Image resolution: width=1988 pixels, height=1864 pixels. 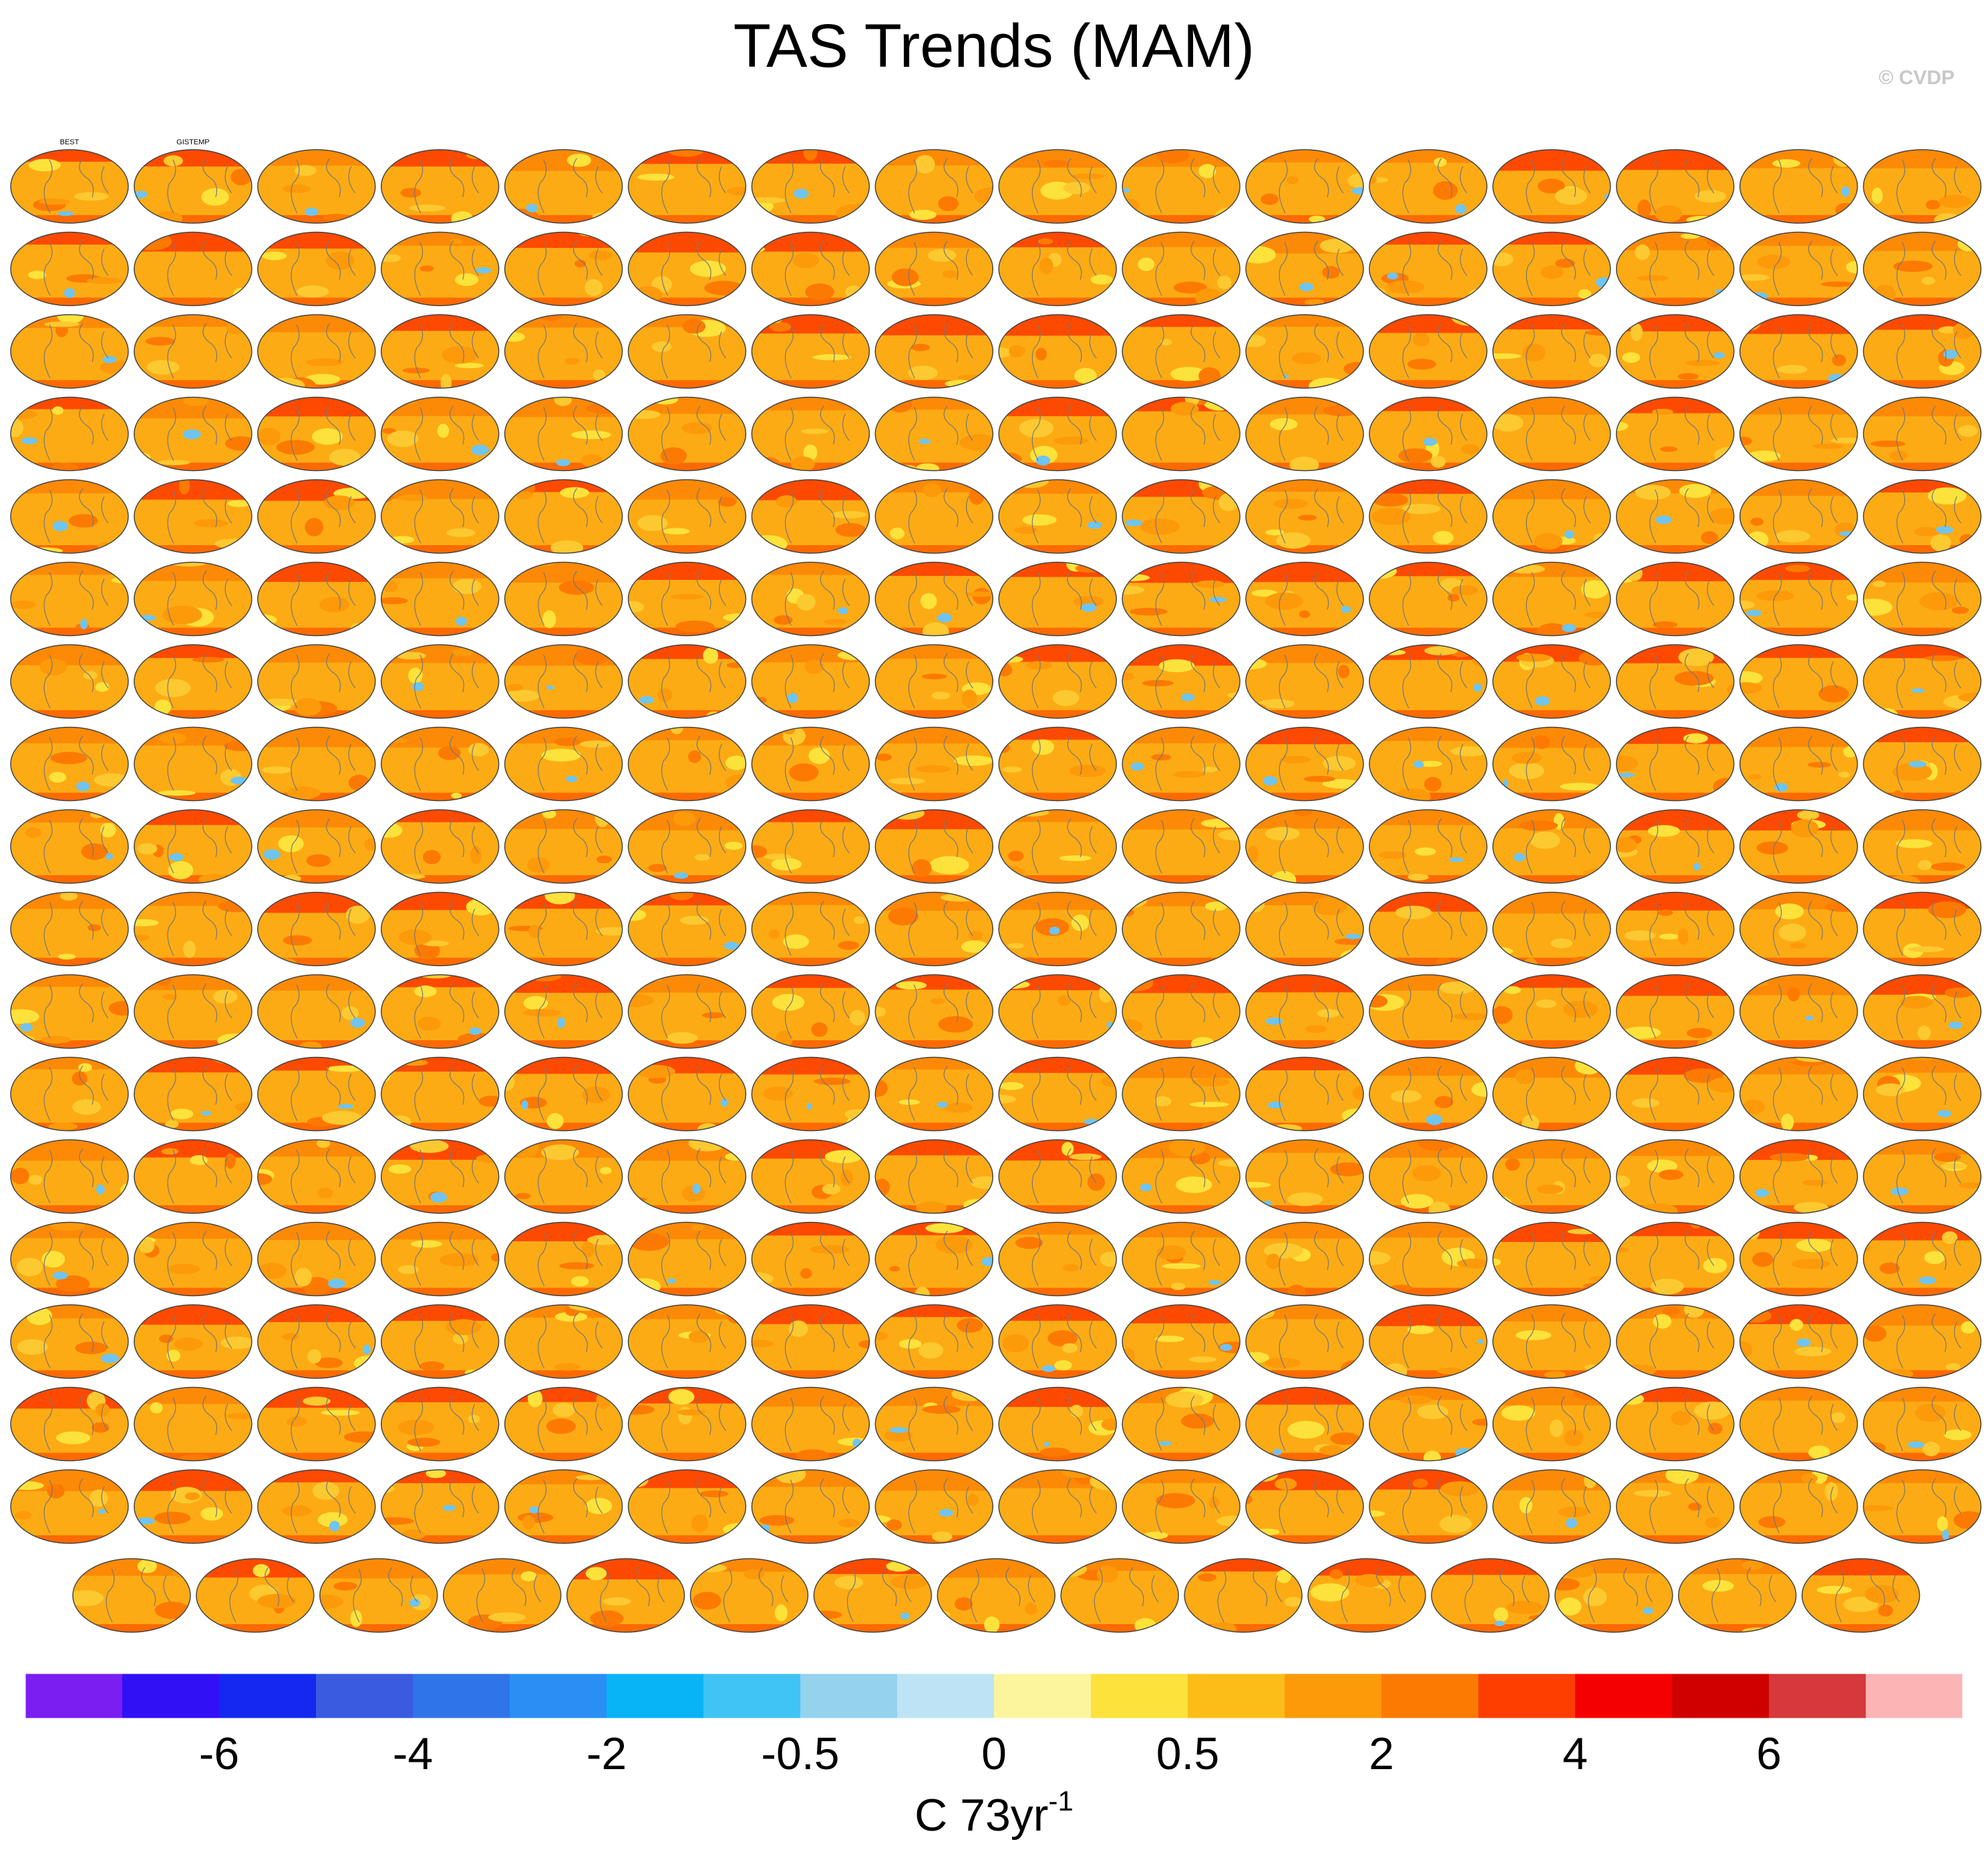 I want to click on credit: © CVDP, so click(x=1916, y=78).